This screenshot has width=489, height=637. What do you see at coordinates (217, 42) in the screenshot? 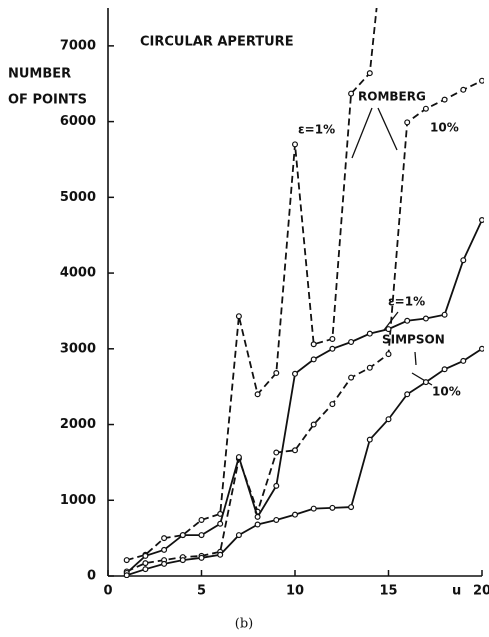
I see `chart-title: CIRCULAR APERTURE` at bounding box center [217, 42].